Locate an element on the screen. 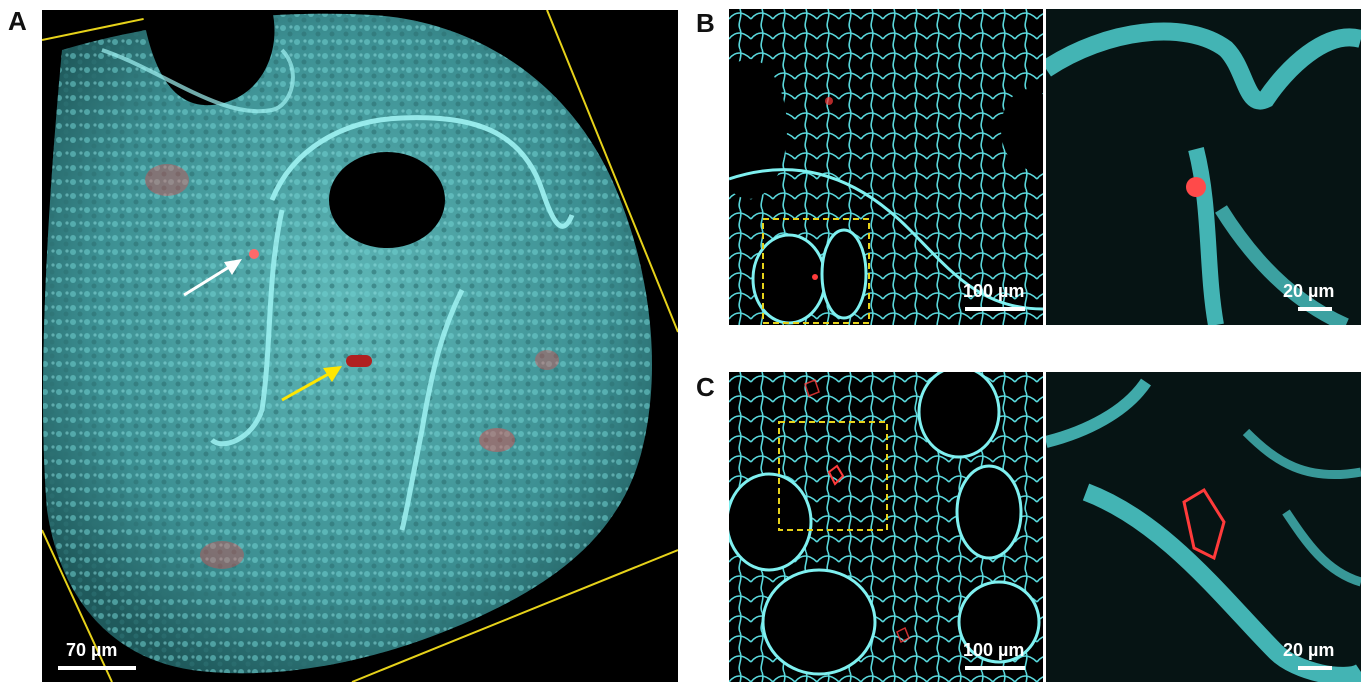 Image resolution: width=1370 pixels, height=682 pixels. panel-c-overview-svg is located at coordinates (886, 527).